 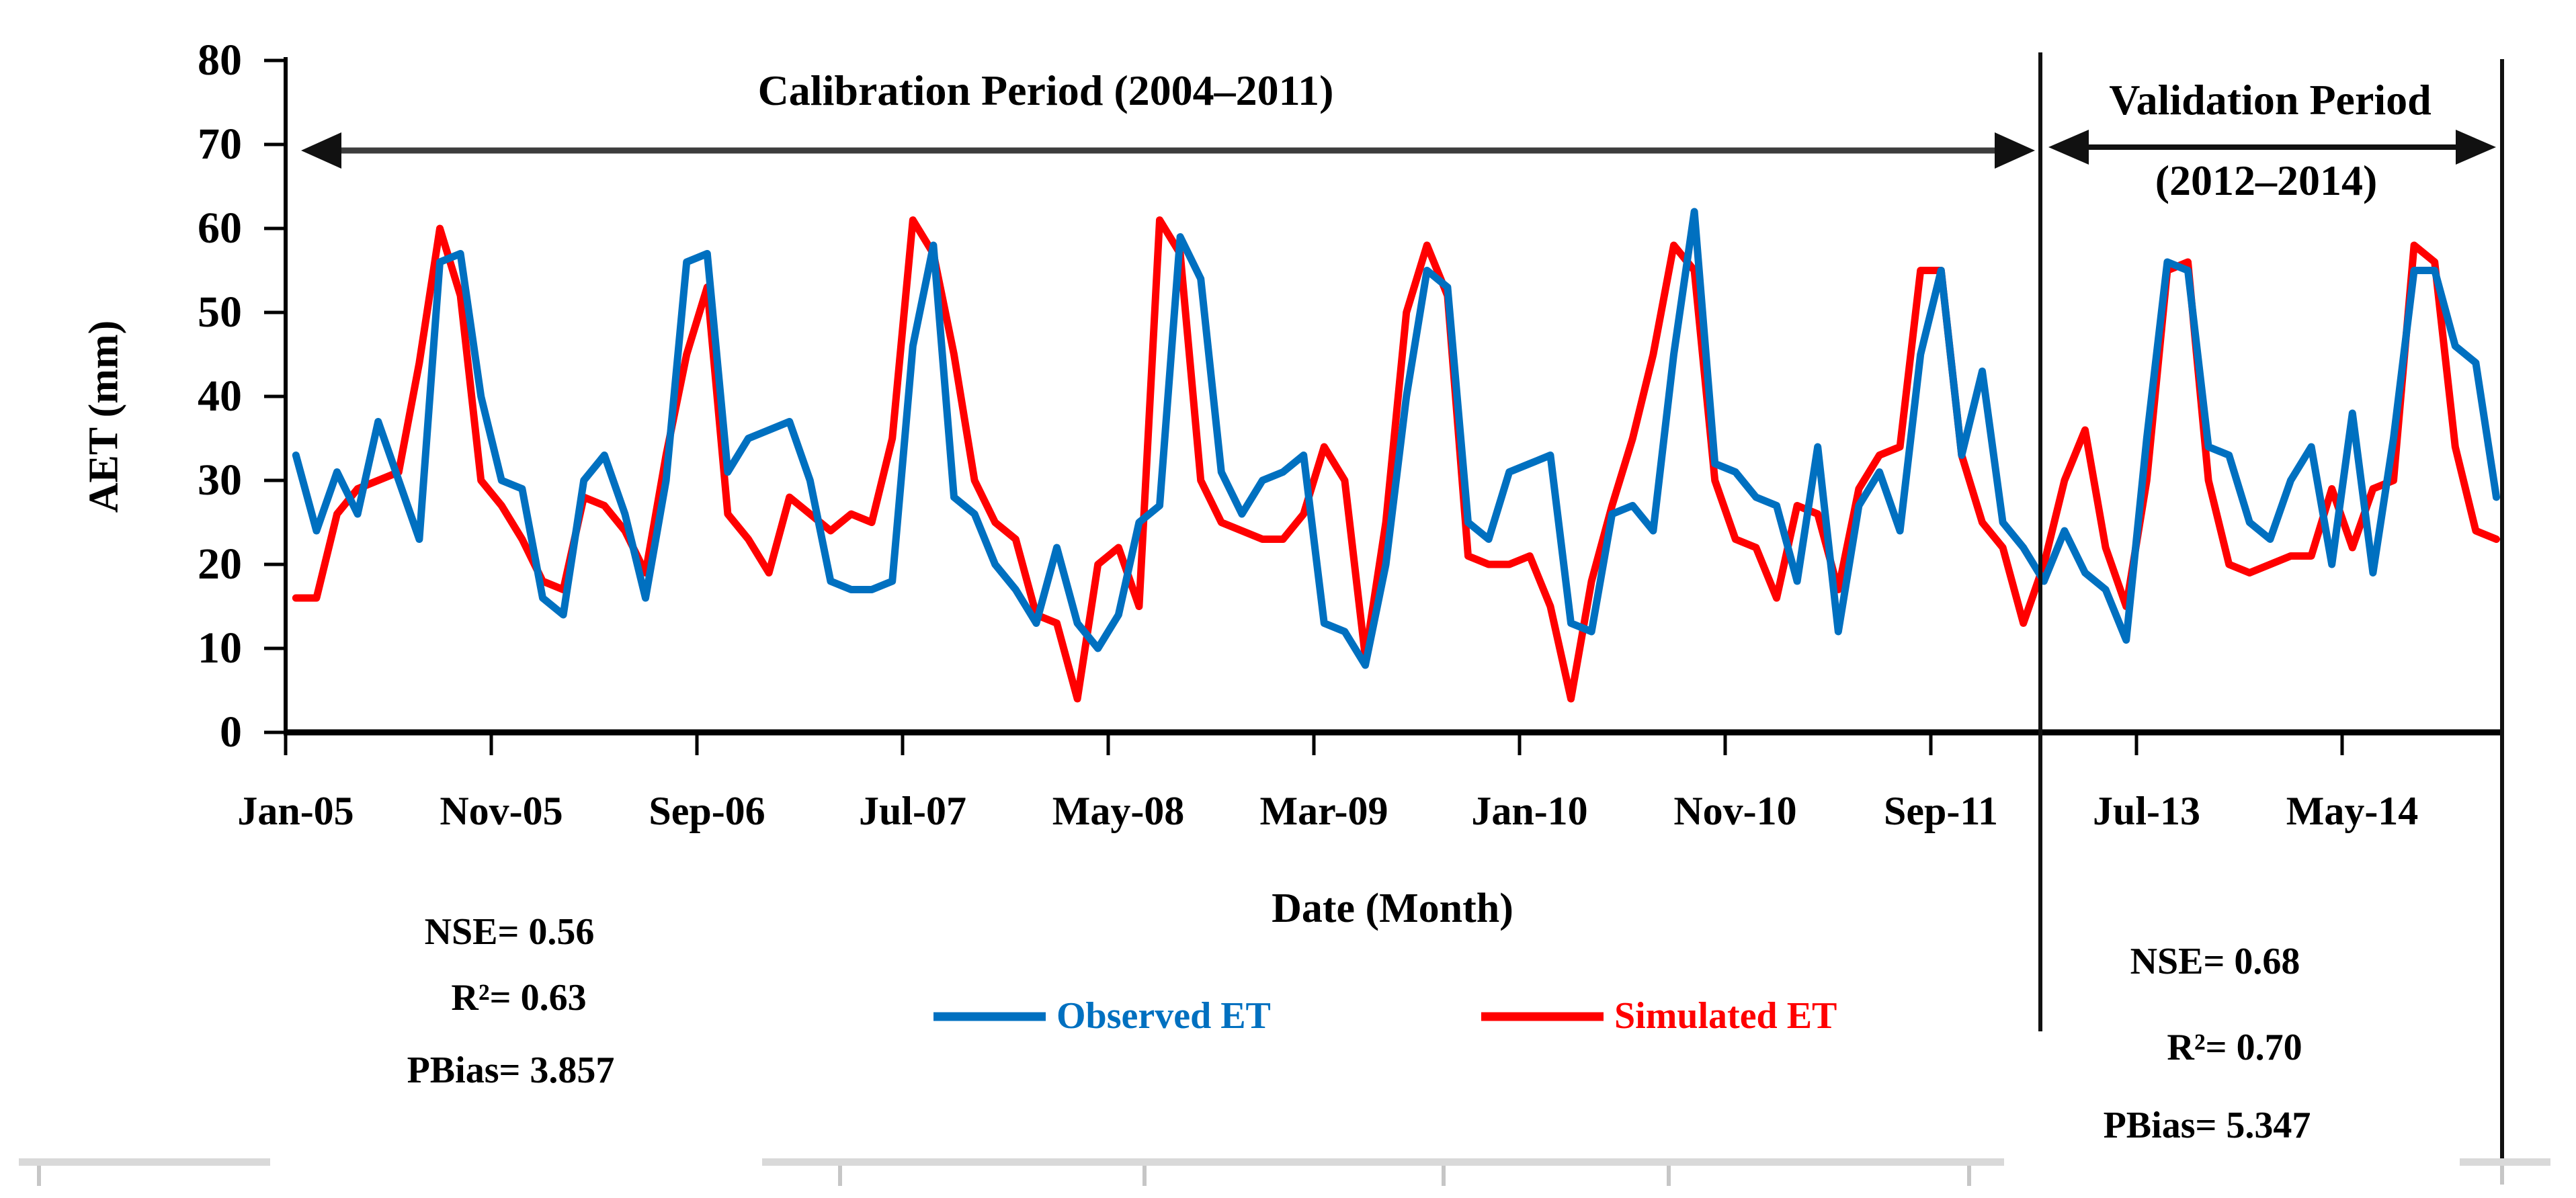 I want to click on calibration-nse-stat: NSE= 0.56, so click(x=509, y=932).